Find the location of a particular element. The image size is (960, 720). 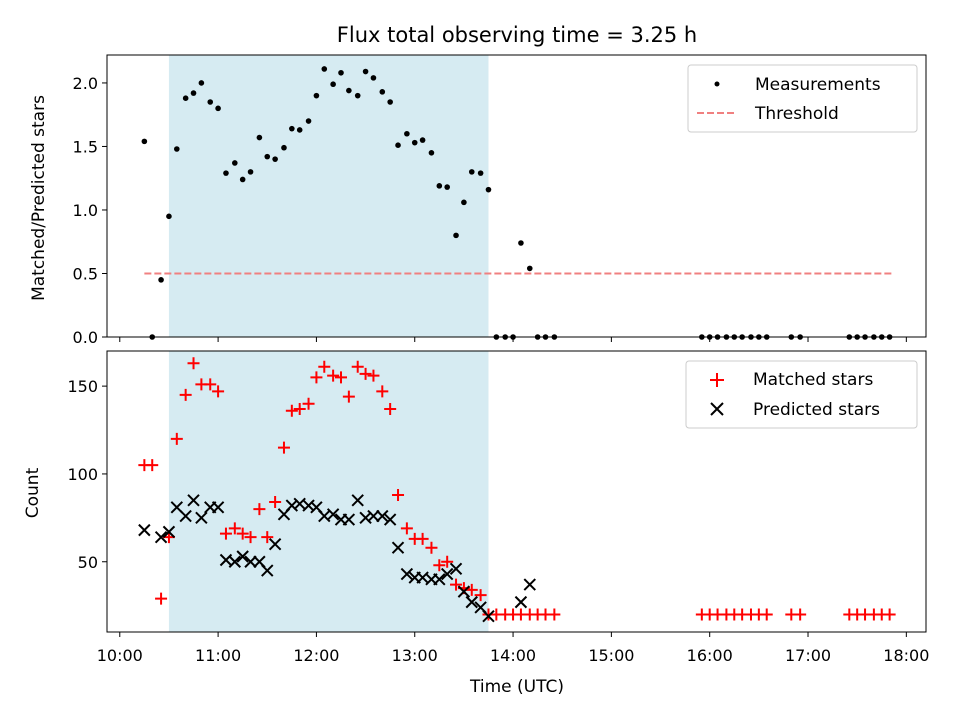

y-tick-label: 100 is located at coordinates (82, 474).